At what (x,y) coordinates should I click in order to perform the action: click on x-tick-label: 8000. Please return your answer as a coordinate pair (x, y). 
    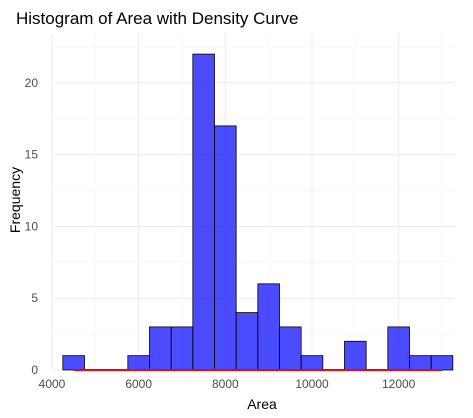
    Looking at the image, I should click on (225, 384).